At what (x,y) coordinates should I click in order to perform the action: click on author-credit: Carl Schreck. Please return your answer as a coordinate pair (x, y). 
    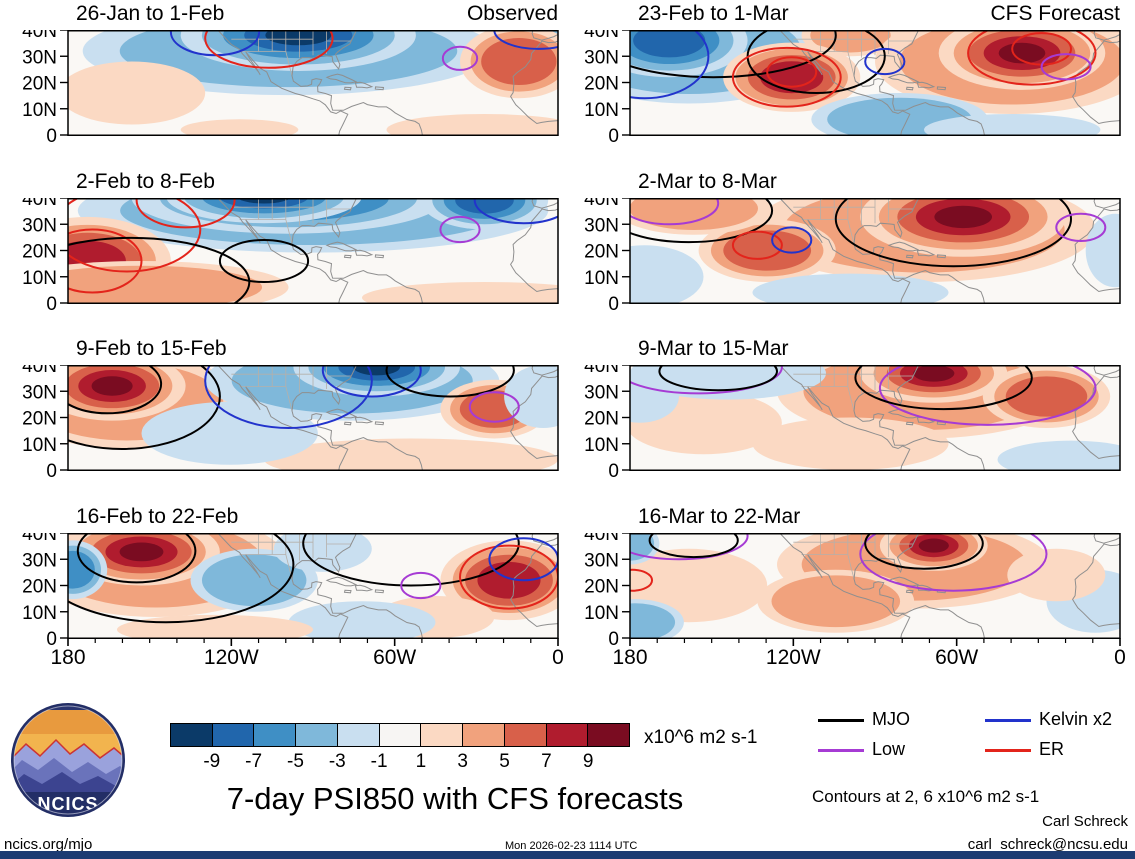
    Looking at the image, I should click on (1085, 821).